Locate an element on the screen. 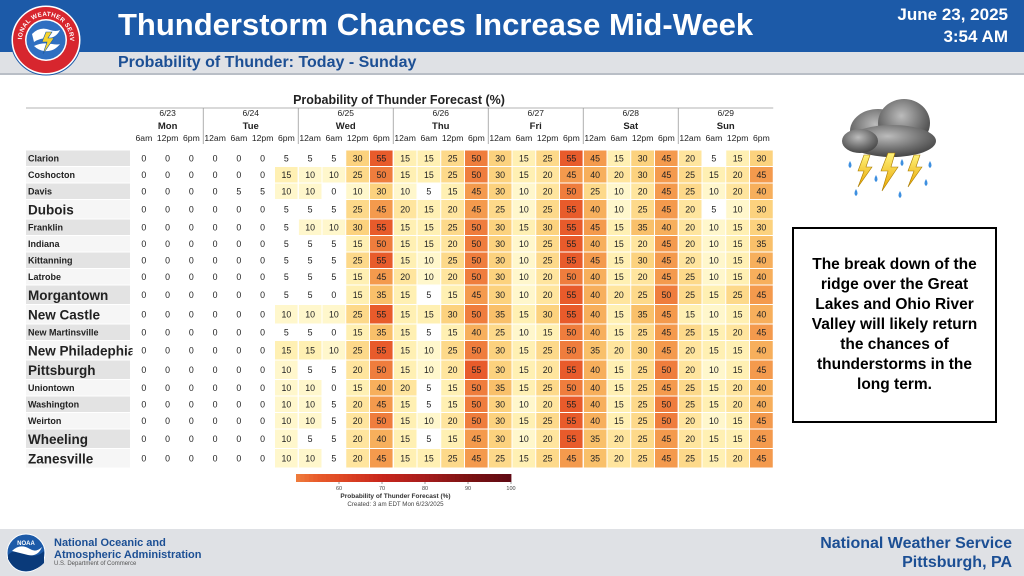  row-label-bg is located at coordinates (78, 158).